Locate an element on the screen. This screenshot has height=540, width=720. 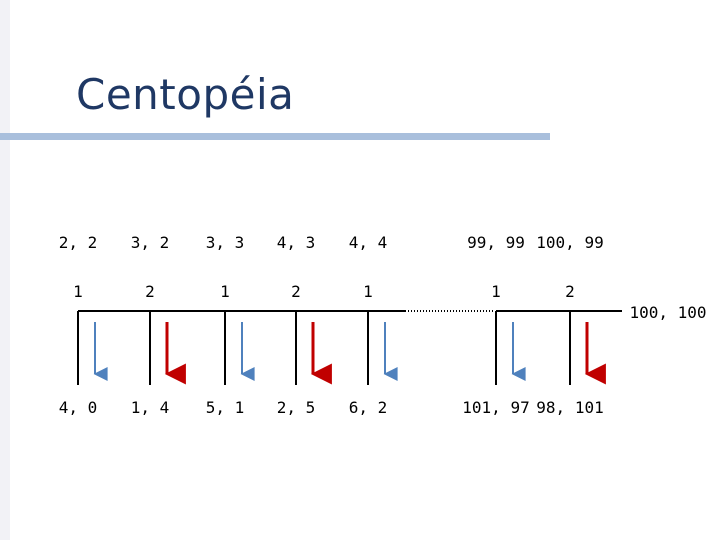
continue-payoff-label: 4, 3 is located at coordinates (296, 242).